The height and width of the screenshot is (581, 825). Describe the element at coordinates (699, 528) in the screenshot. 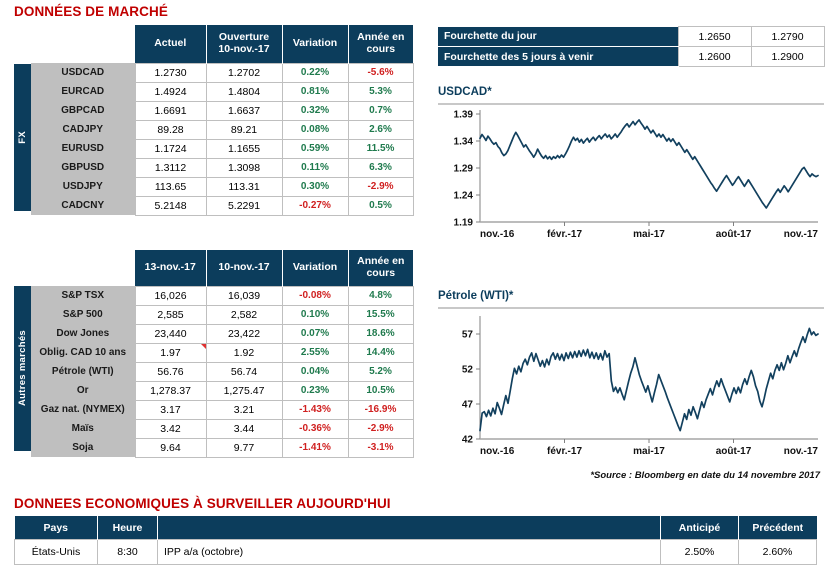

I see `econ-header-anticipe: Anticipé` at that location.